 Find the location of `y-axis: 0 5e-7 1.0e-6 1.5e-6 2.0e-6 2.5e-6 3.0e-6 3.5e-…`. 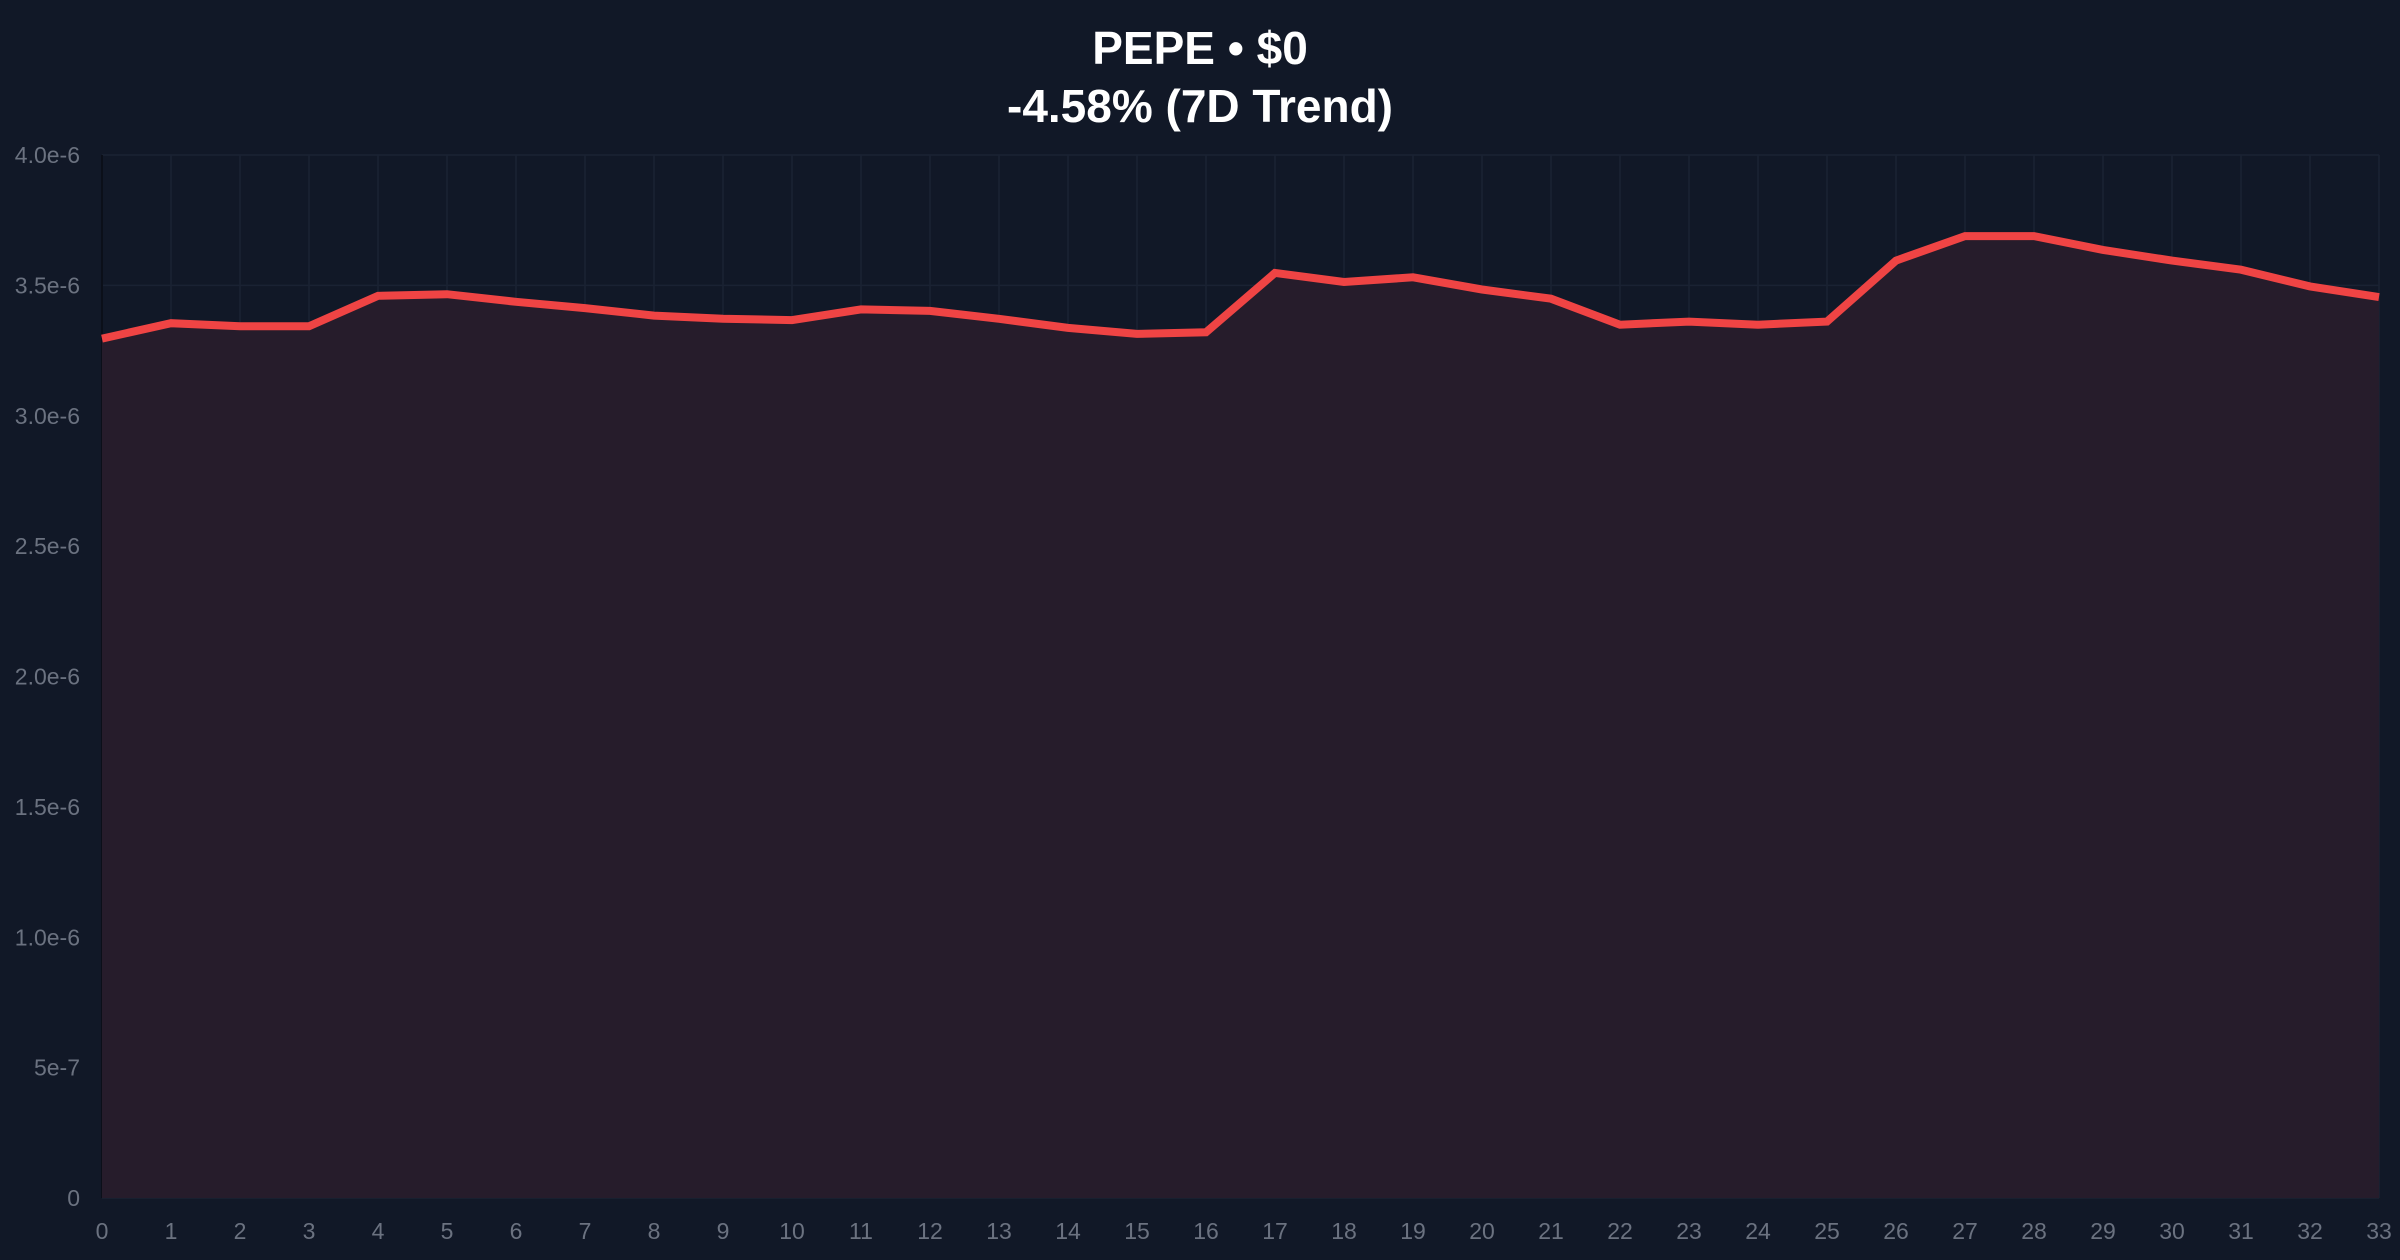

y-axis: 0 5e-7 1.0e-6 1.5e-6 2.0e-6 2.5e-6 3.0e-6 3.5e-… is located at coordinates (47, 676).